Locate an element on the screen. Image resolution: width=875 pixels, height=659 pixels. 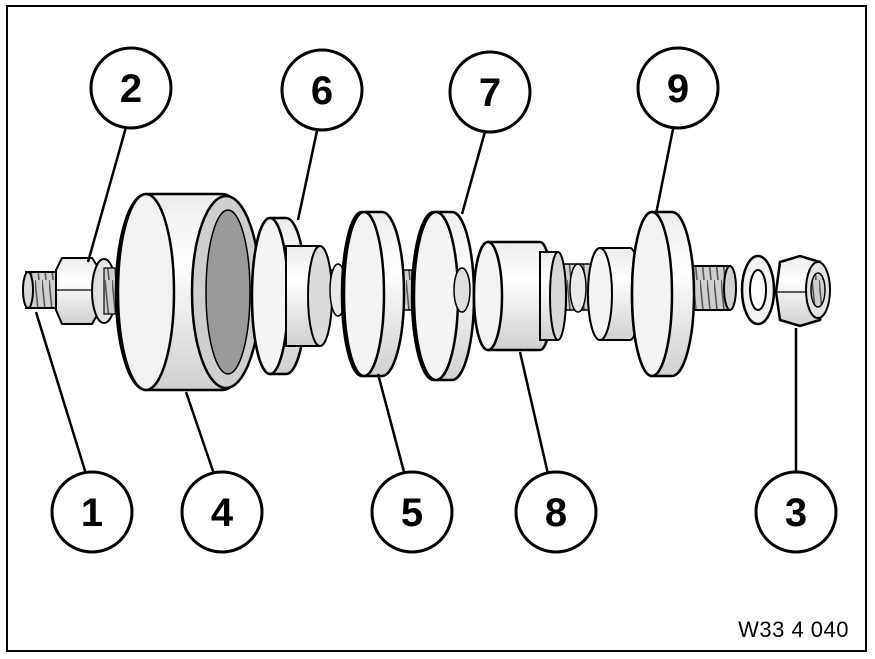
callout-5: 5 is located at coordinates (412, 512).